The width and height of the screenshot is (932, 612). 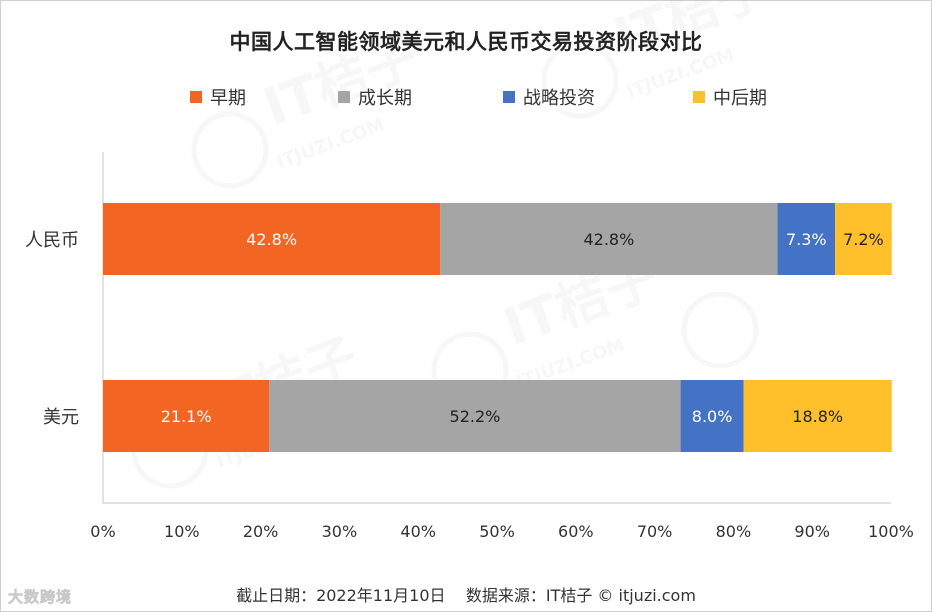 I want to click on x-tick-label: 80%, so click(x=734, y=531).